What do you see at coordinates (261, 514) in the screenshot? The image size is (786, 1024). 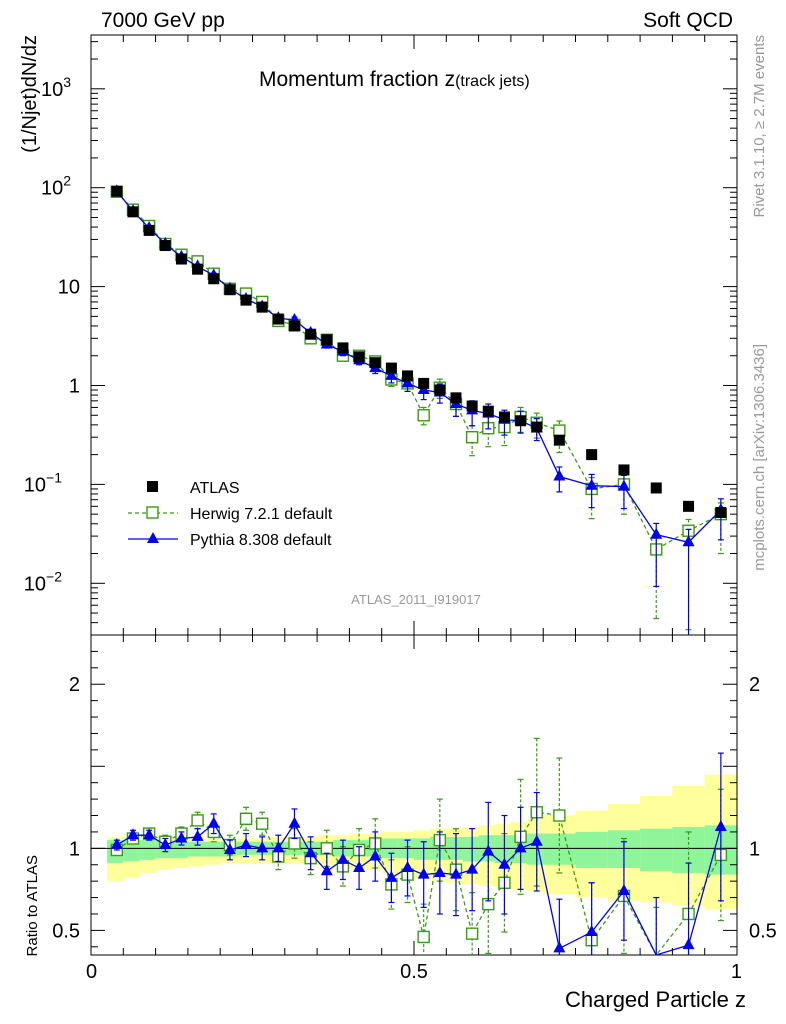 I see `legend-label-herwig: Herwig 7.2.1 default` at bounding box center [261, 514].